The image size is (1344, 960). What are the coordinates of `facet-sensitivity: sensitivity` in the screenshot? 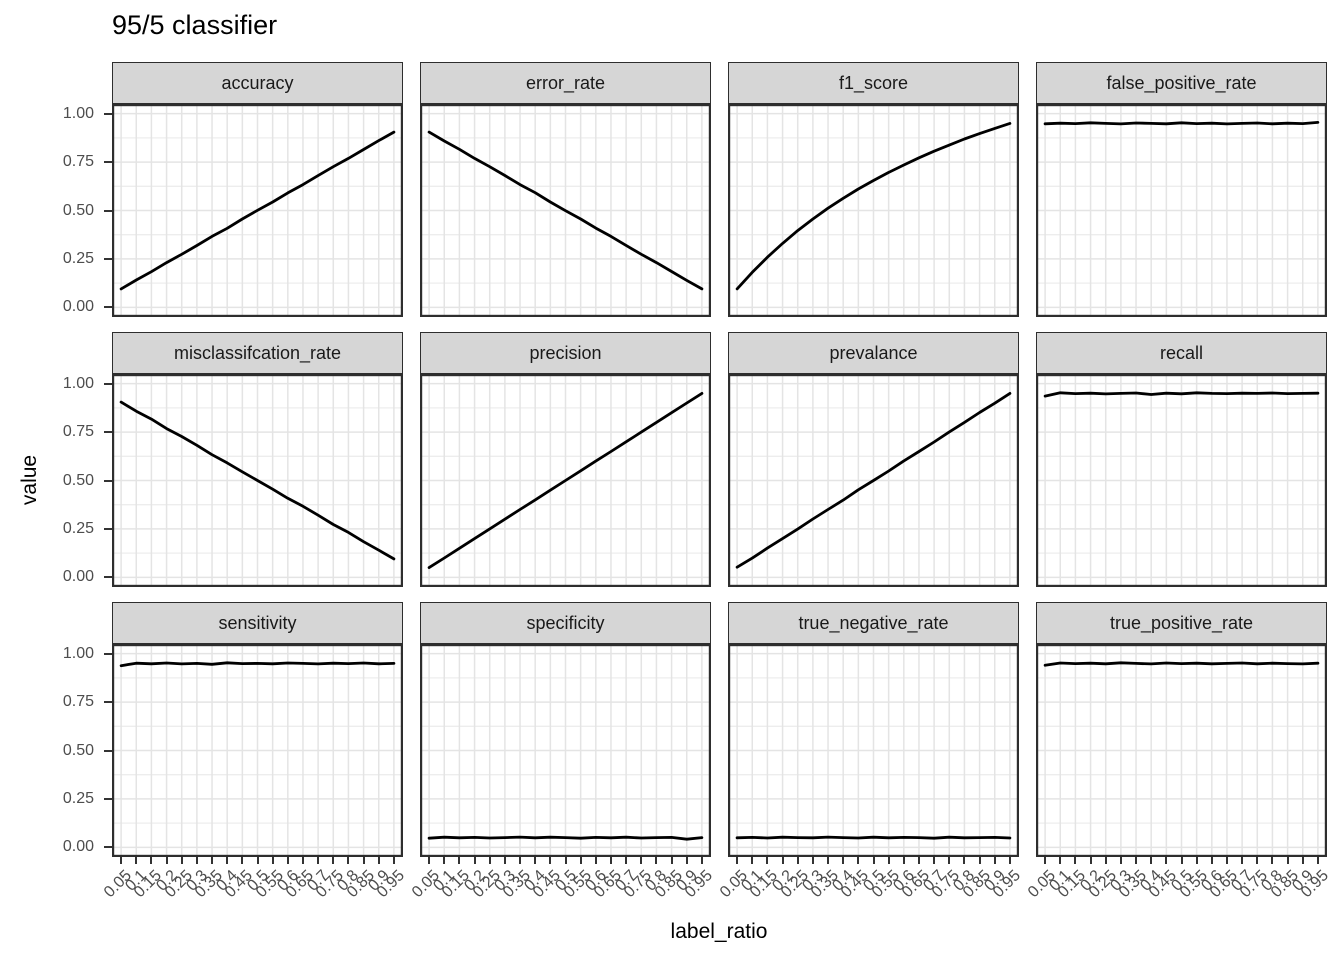 It's located at (257, 729).